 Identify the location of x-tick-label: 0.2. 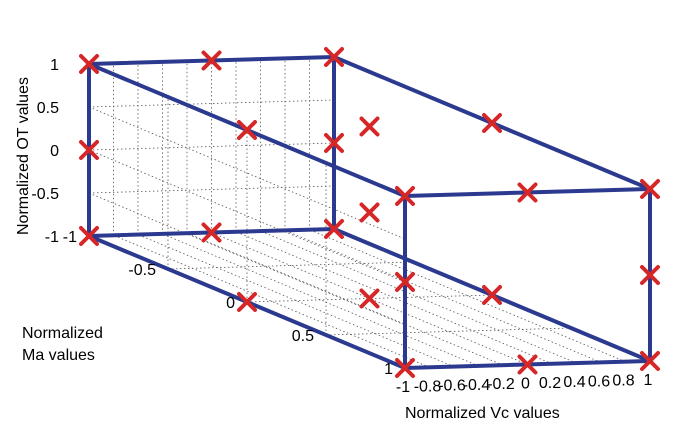
(550, 383).